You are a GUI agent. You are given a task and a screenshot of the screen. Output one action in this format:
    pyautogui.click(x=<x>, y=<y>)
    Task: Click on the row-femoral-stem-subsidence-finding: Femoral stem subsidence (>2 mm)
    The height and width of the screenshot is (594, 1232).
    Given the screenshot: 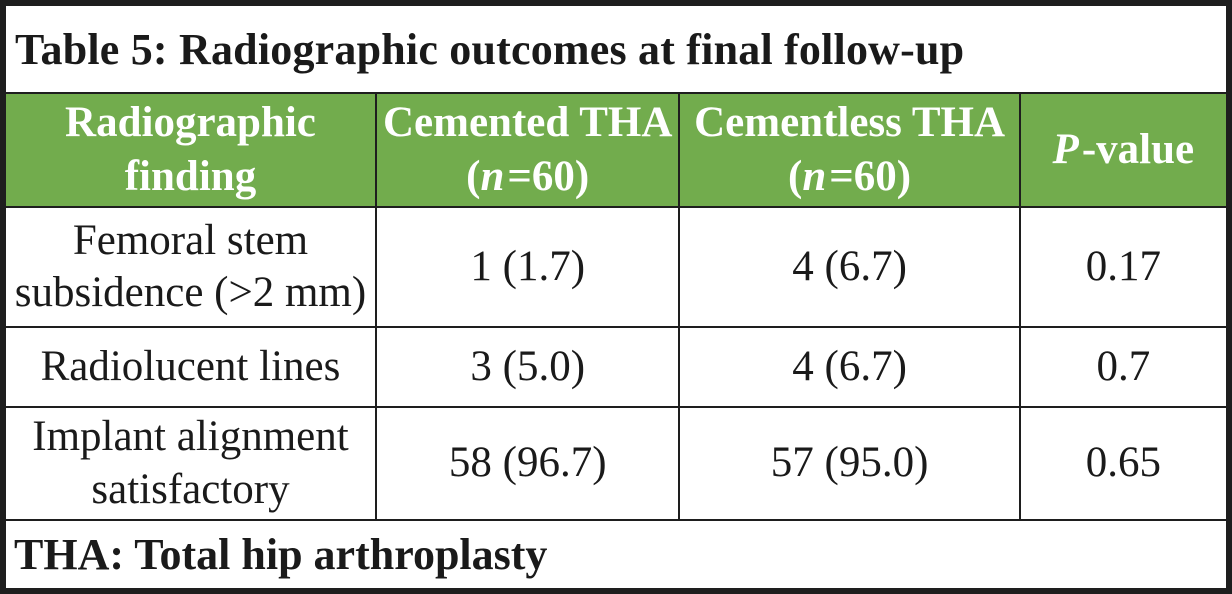 What is the action you would take?
    pyautogui.click(x=190, y=267)
    